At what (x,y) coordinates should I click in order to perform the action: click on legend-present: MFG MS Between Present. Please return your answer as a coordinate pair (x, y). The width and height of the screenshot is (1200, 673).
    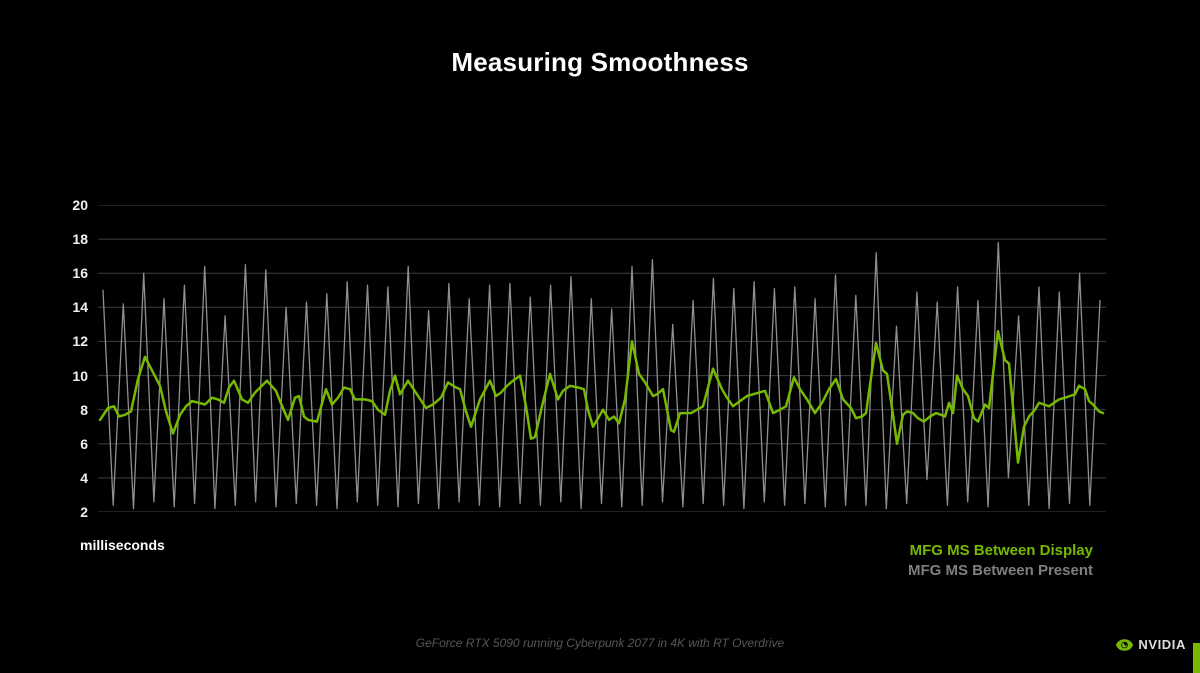
    Looking at the image, I should click on (1000, 570).